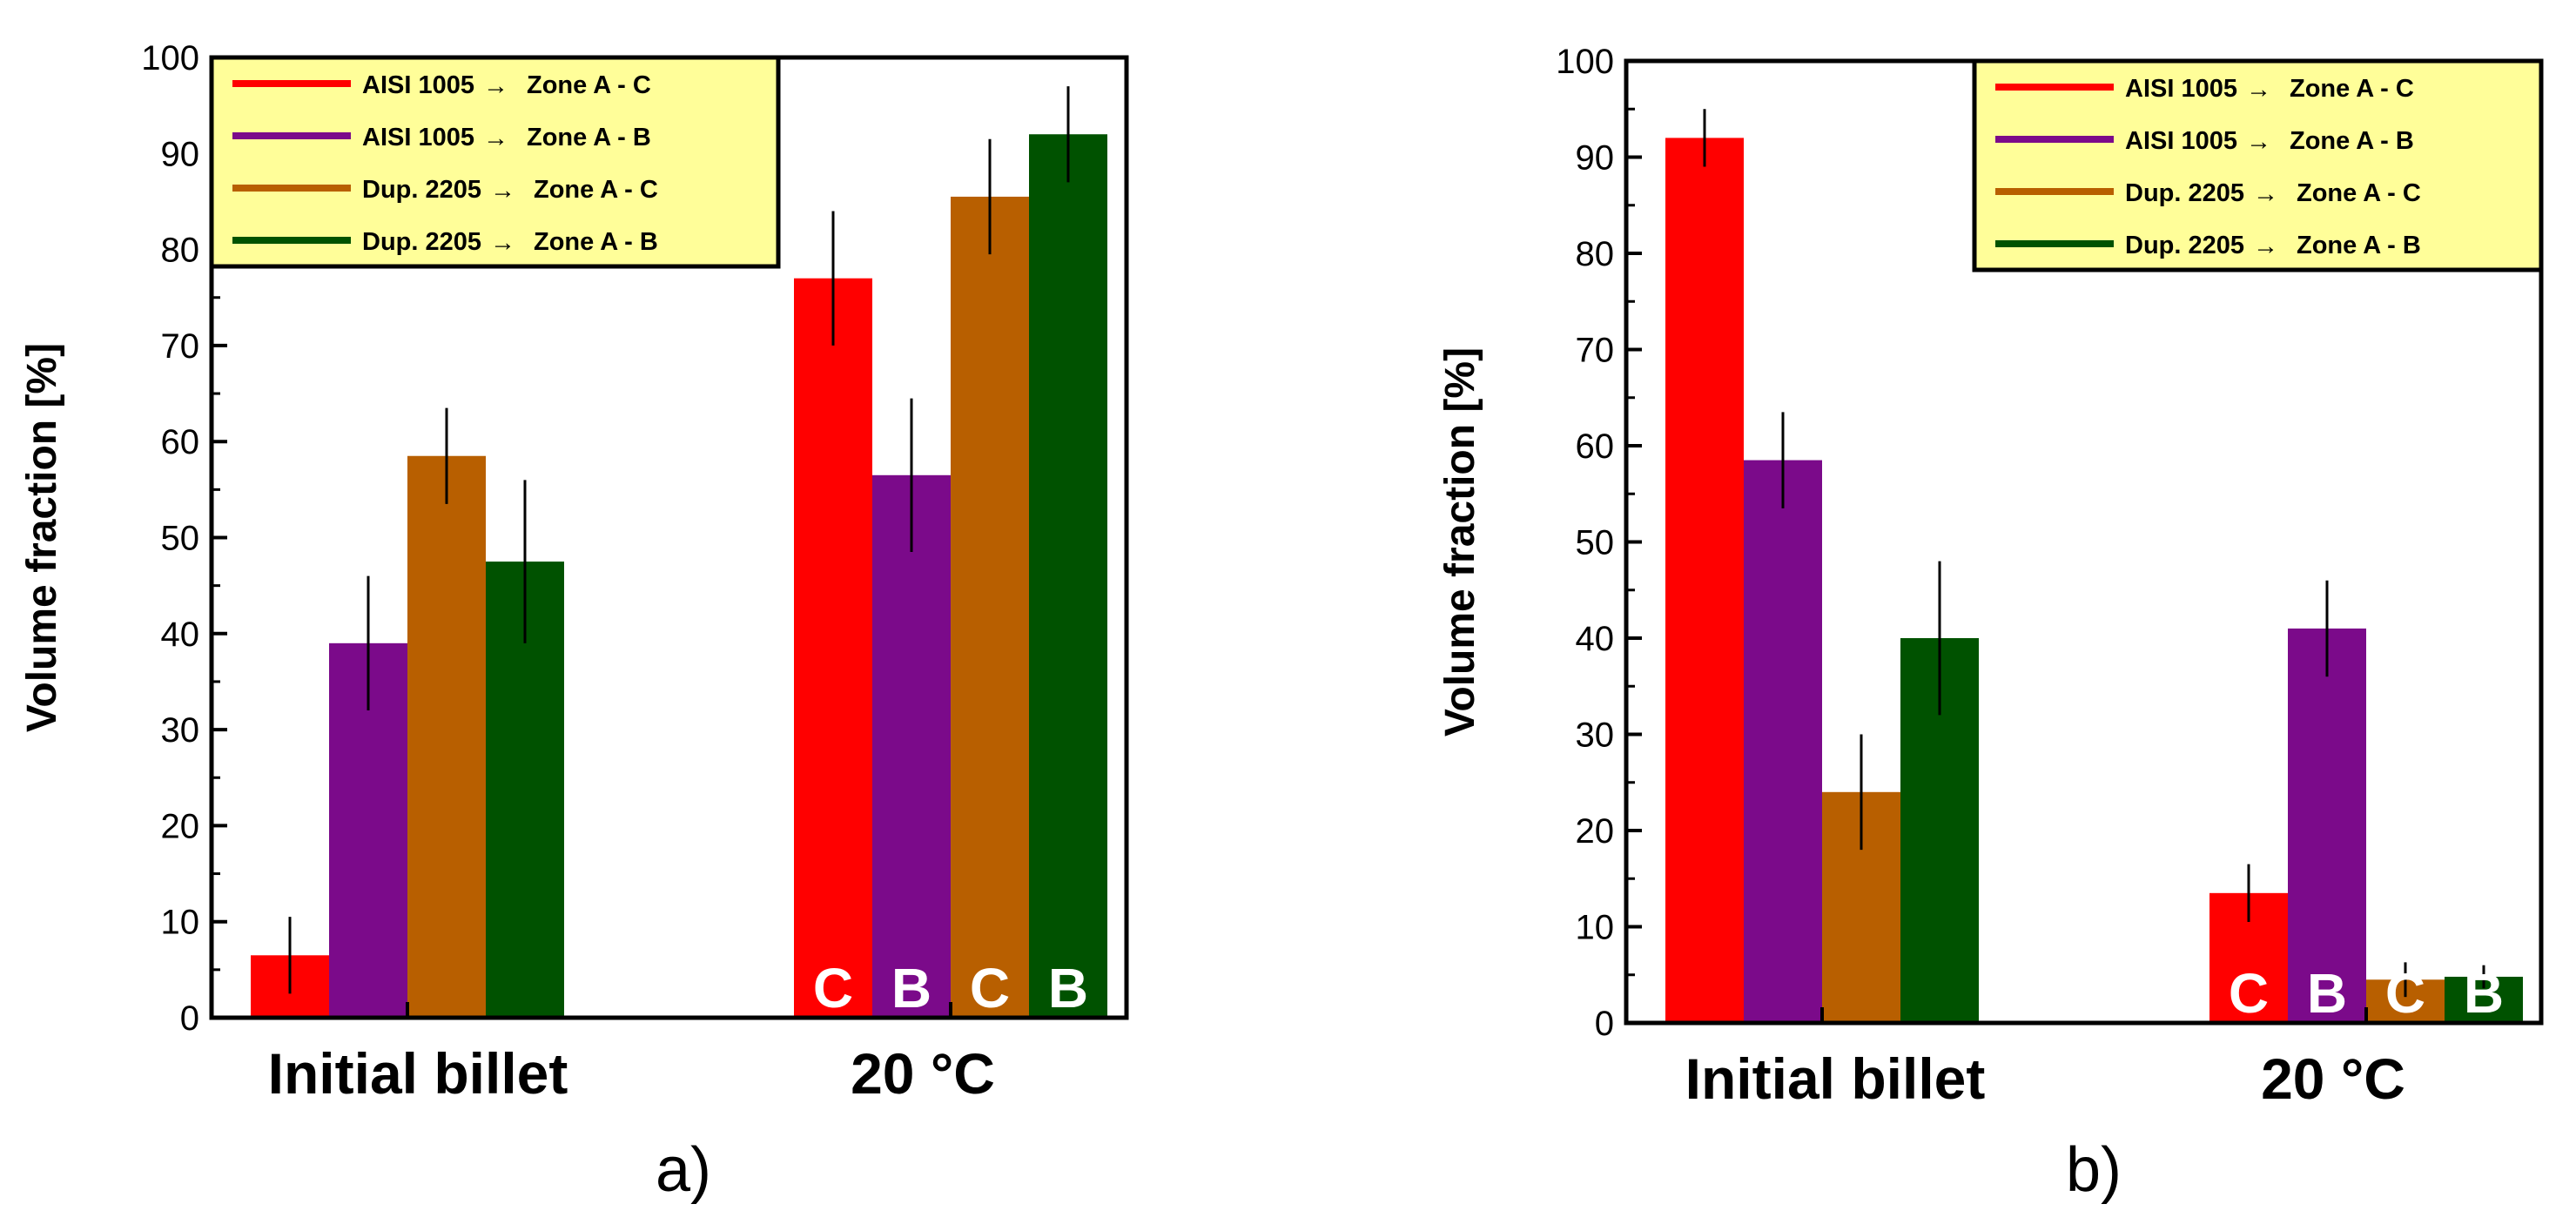  What do you see at coordinates (2094, 1170) in the screenshot?
I see `panel-label: b)` at bounding box center [2094, 1170].